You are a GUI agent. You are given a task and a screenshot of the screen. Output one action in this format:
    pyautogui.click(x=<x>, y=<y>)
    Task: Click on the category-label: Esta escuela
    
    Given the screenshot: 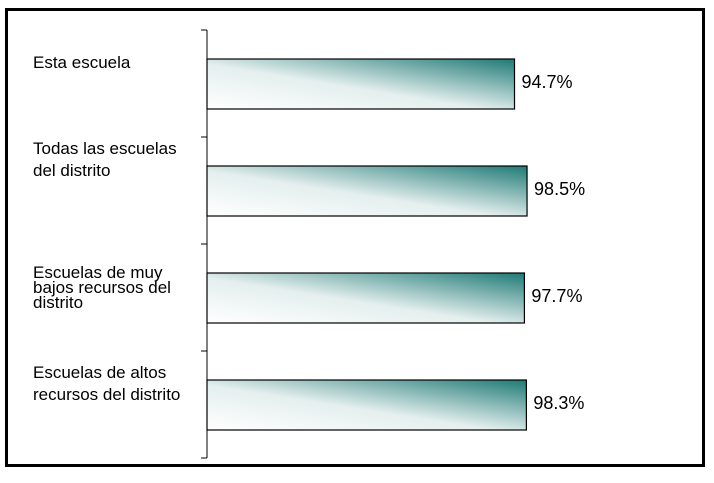 What is the action you would take?
    pyautogui.click(x=82, y=62)
    